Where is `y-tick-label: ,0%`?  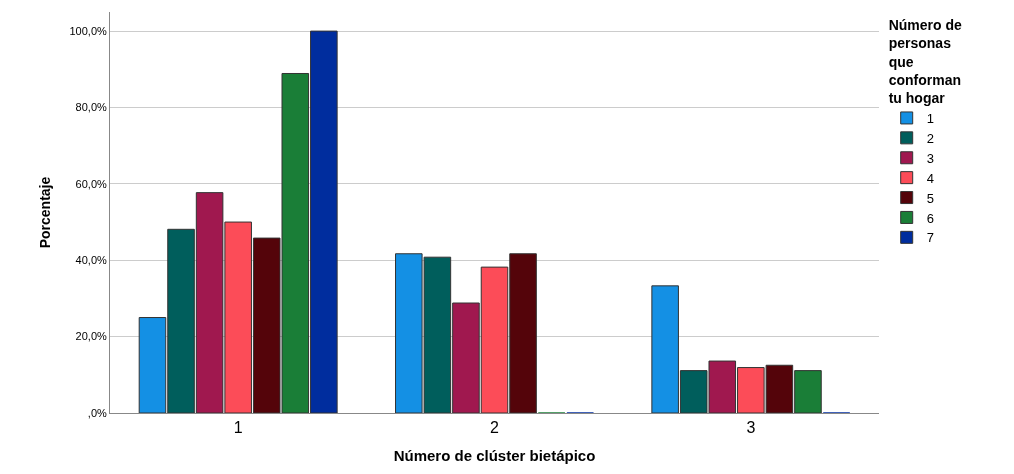
y-tick-label: ,0% is located at coordinates (97, 412).